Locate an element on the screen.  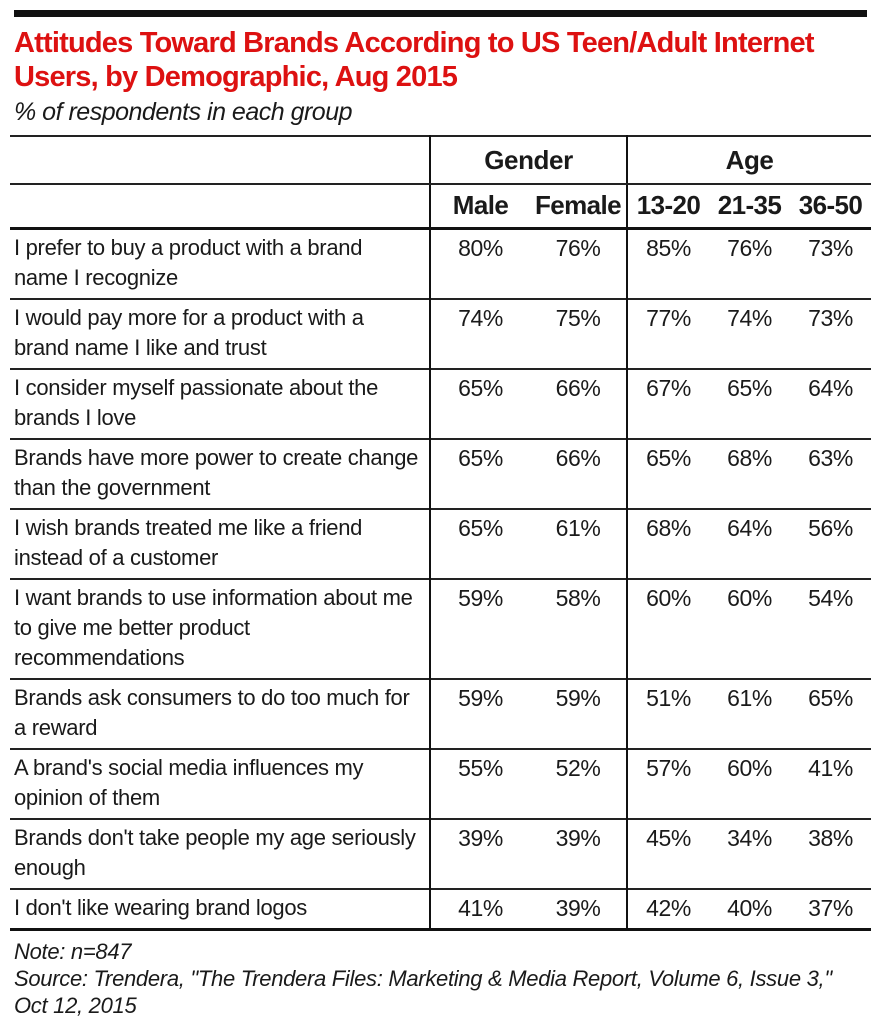
value-cell: 75% is located at coordinates (579, 333).